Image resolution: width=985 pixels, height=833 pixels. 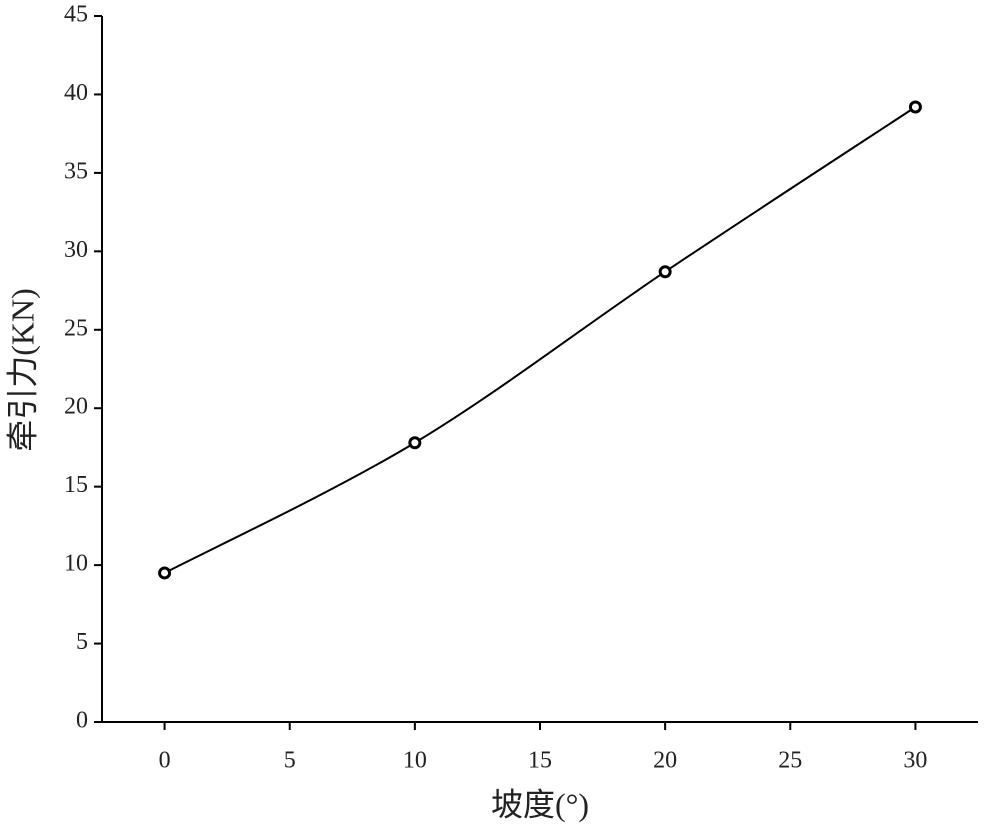 What do you see at coordinates (790, 761) in the screenshot?
I see `x-tick-label: 25` at bounding box center [790, 761].